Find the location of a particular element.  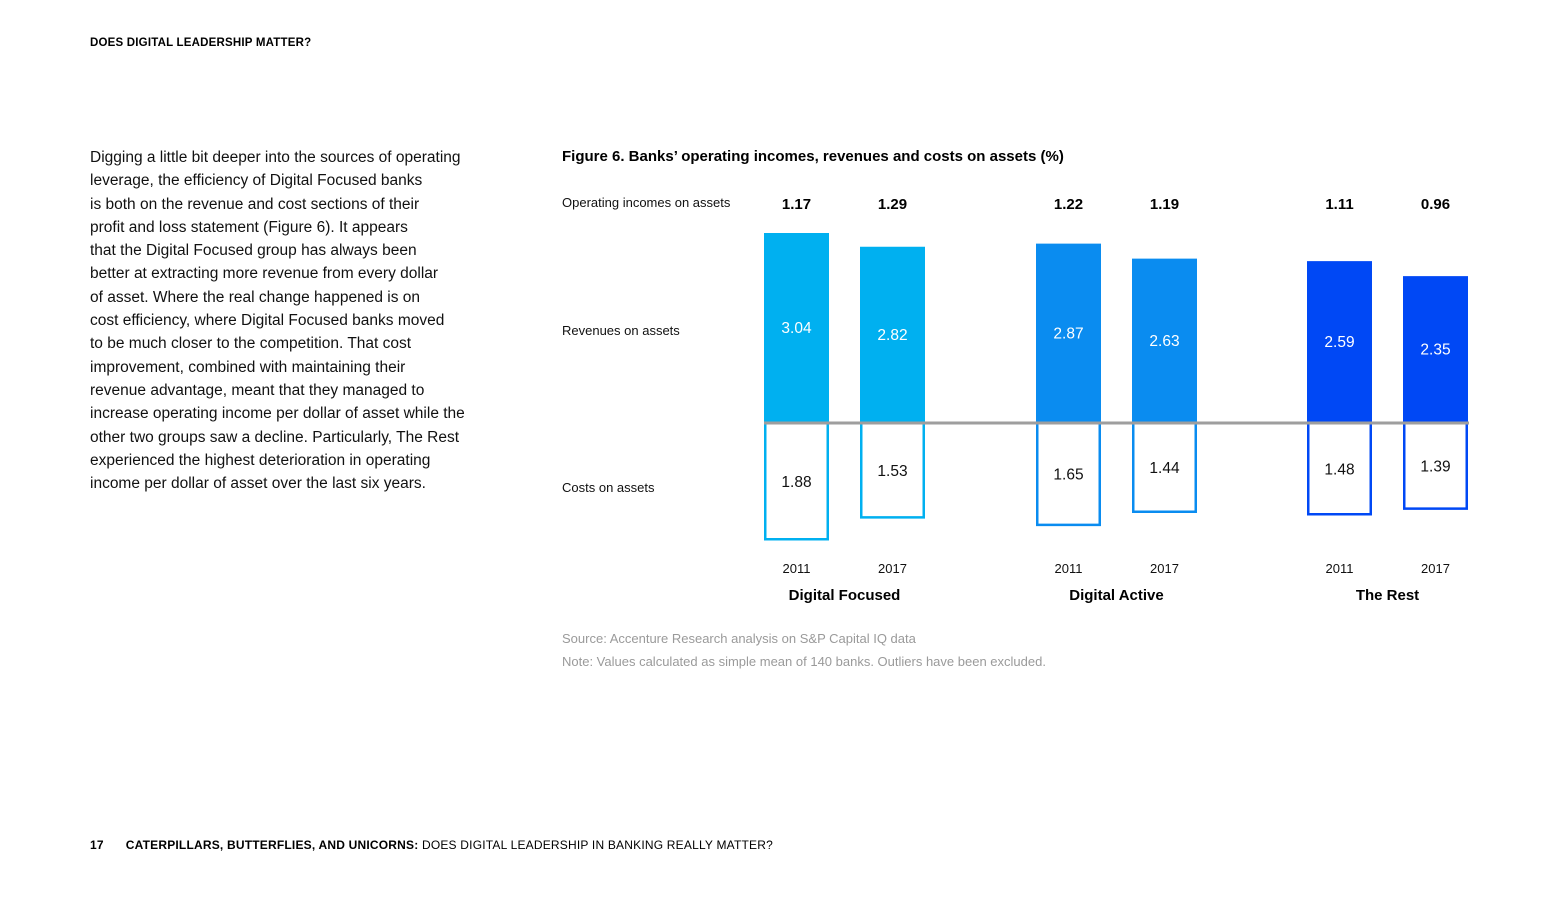

page-number: 17 is located at coordinates (97, 845).